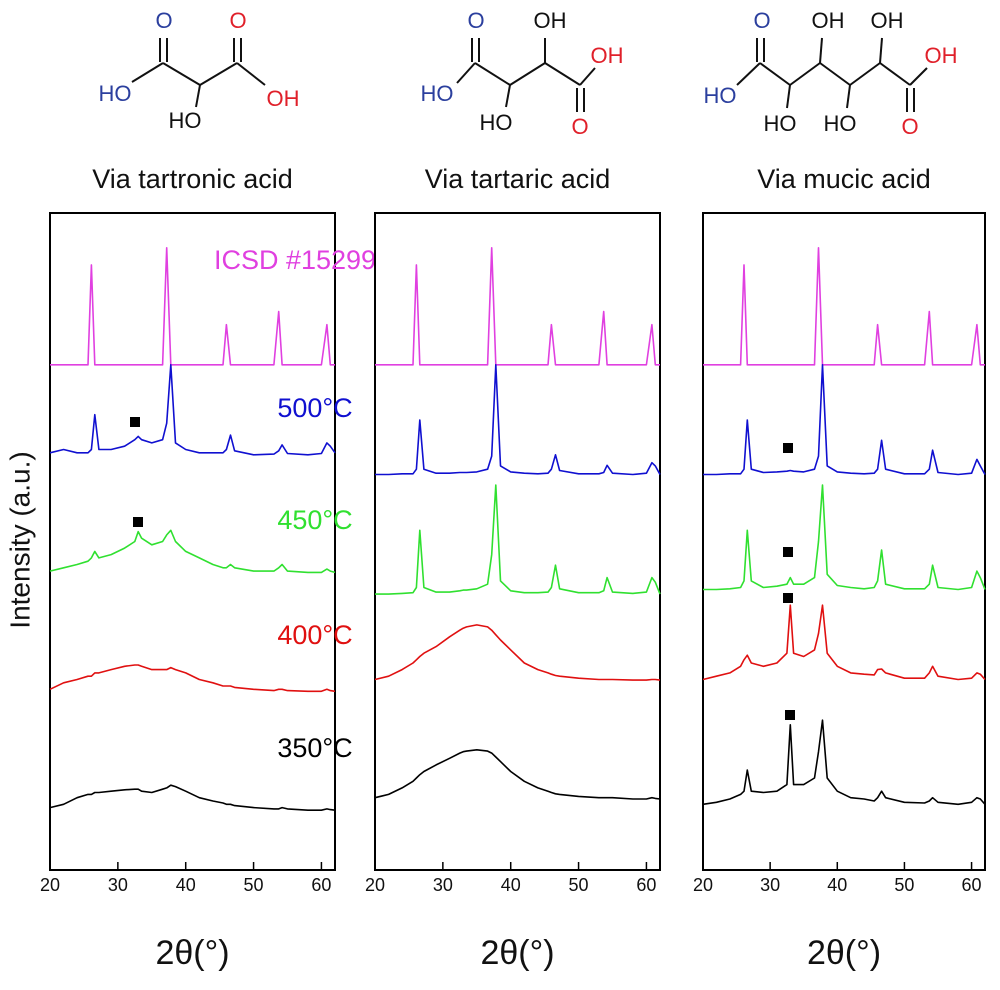 Image resolution: width=1000 pixels, height=990 pixels. I want to click on panel-title: Via tartronic acid, so click(192, 179).